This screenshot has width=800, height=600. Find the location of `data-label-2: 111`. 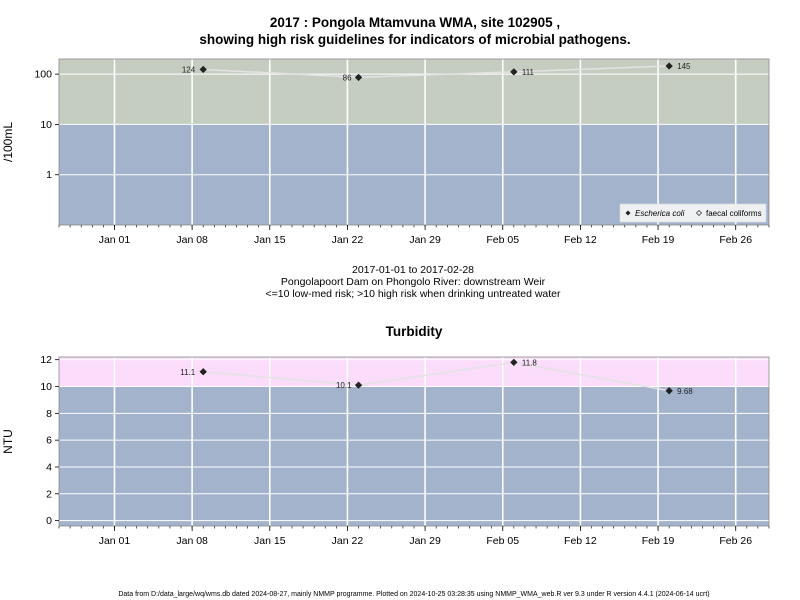

data-label-2: 111 is located at coordinates (528, 72).